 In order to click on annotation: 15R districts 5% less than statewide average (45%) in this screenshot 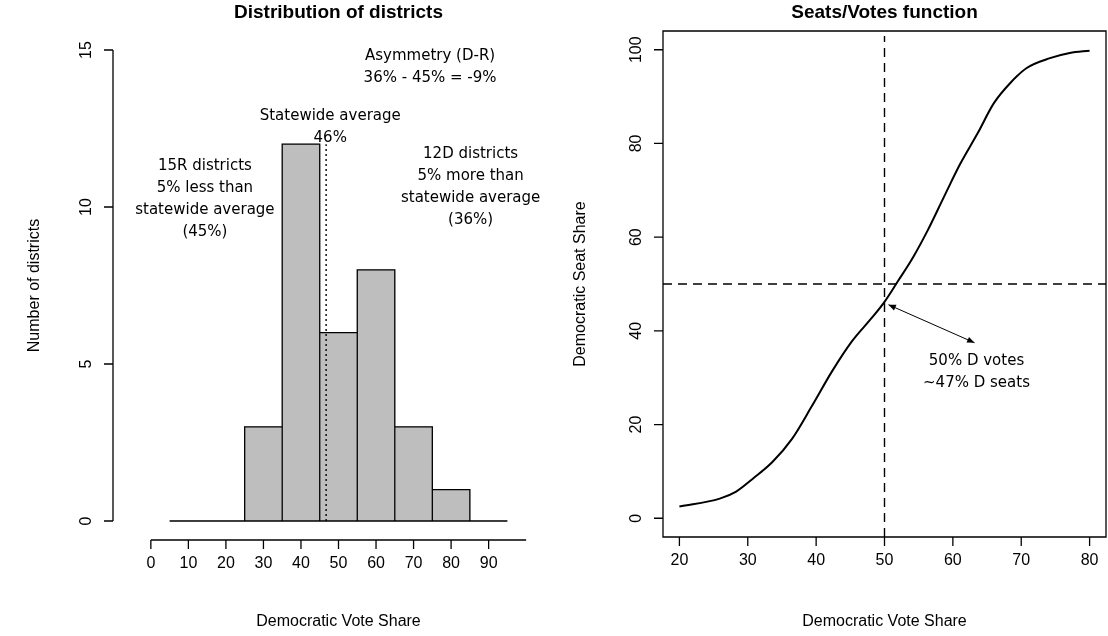, I will do `click(205, 198)`.